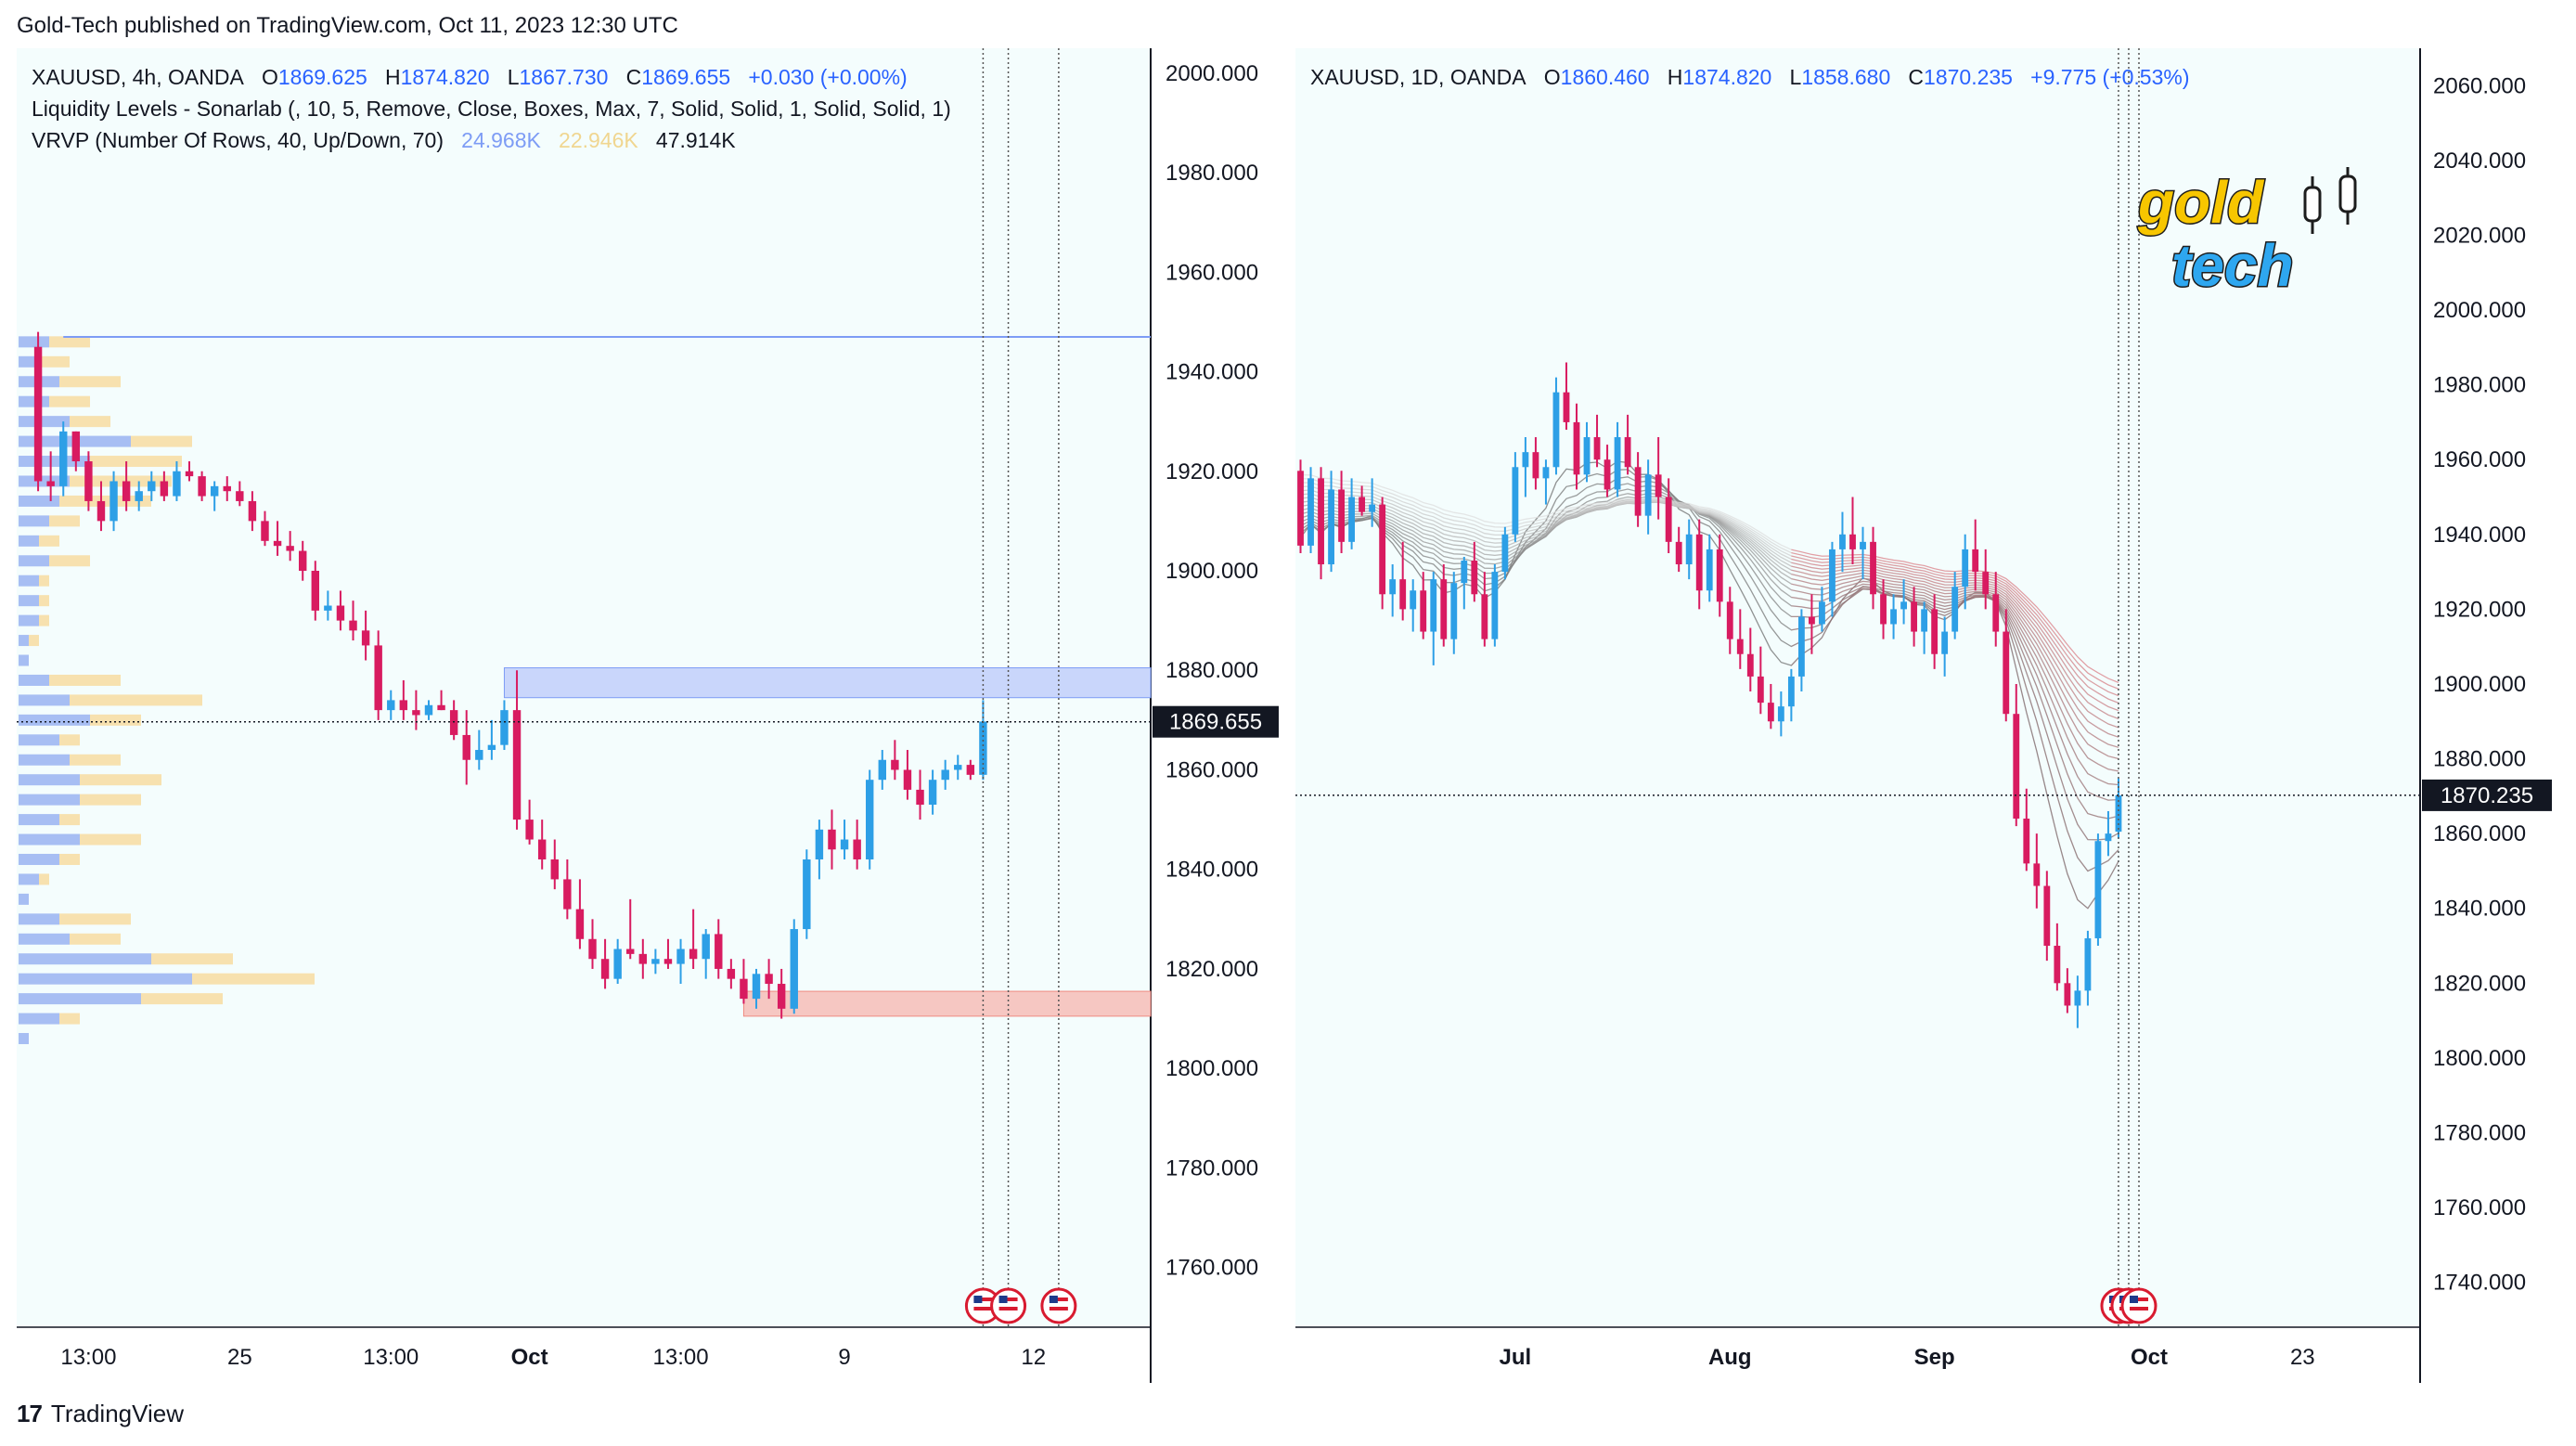  What do you see at coordinates (100, 1414) in the screenshot?
I see `tradingview-footer: 17 TradingView` at bounding box center [100, 1414].